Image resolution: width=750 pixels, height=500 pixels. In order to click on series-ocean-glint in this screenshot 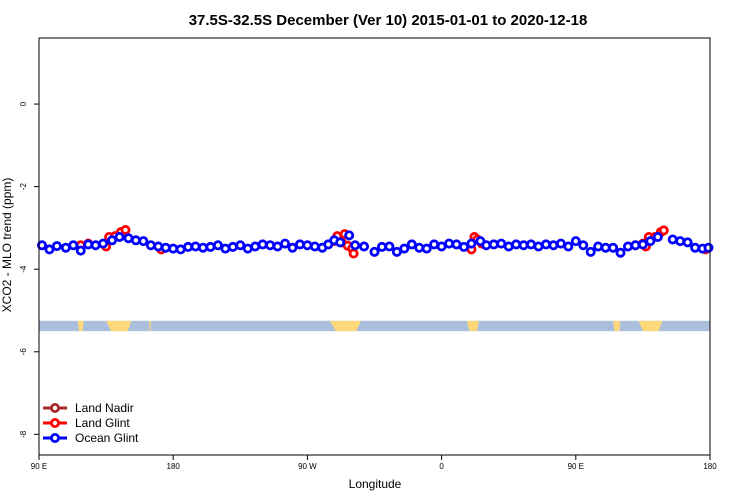, I will do `click(375, 244)`.